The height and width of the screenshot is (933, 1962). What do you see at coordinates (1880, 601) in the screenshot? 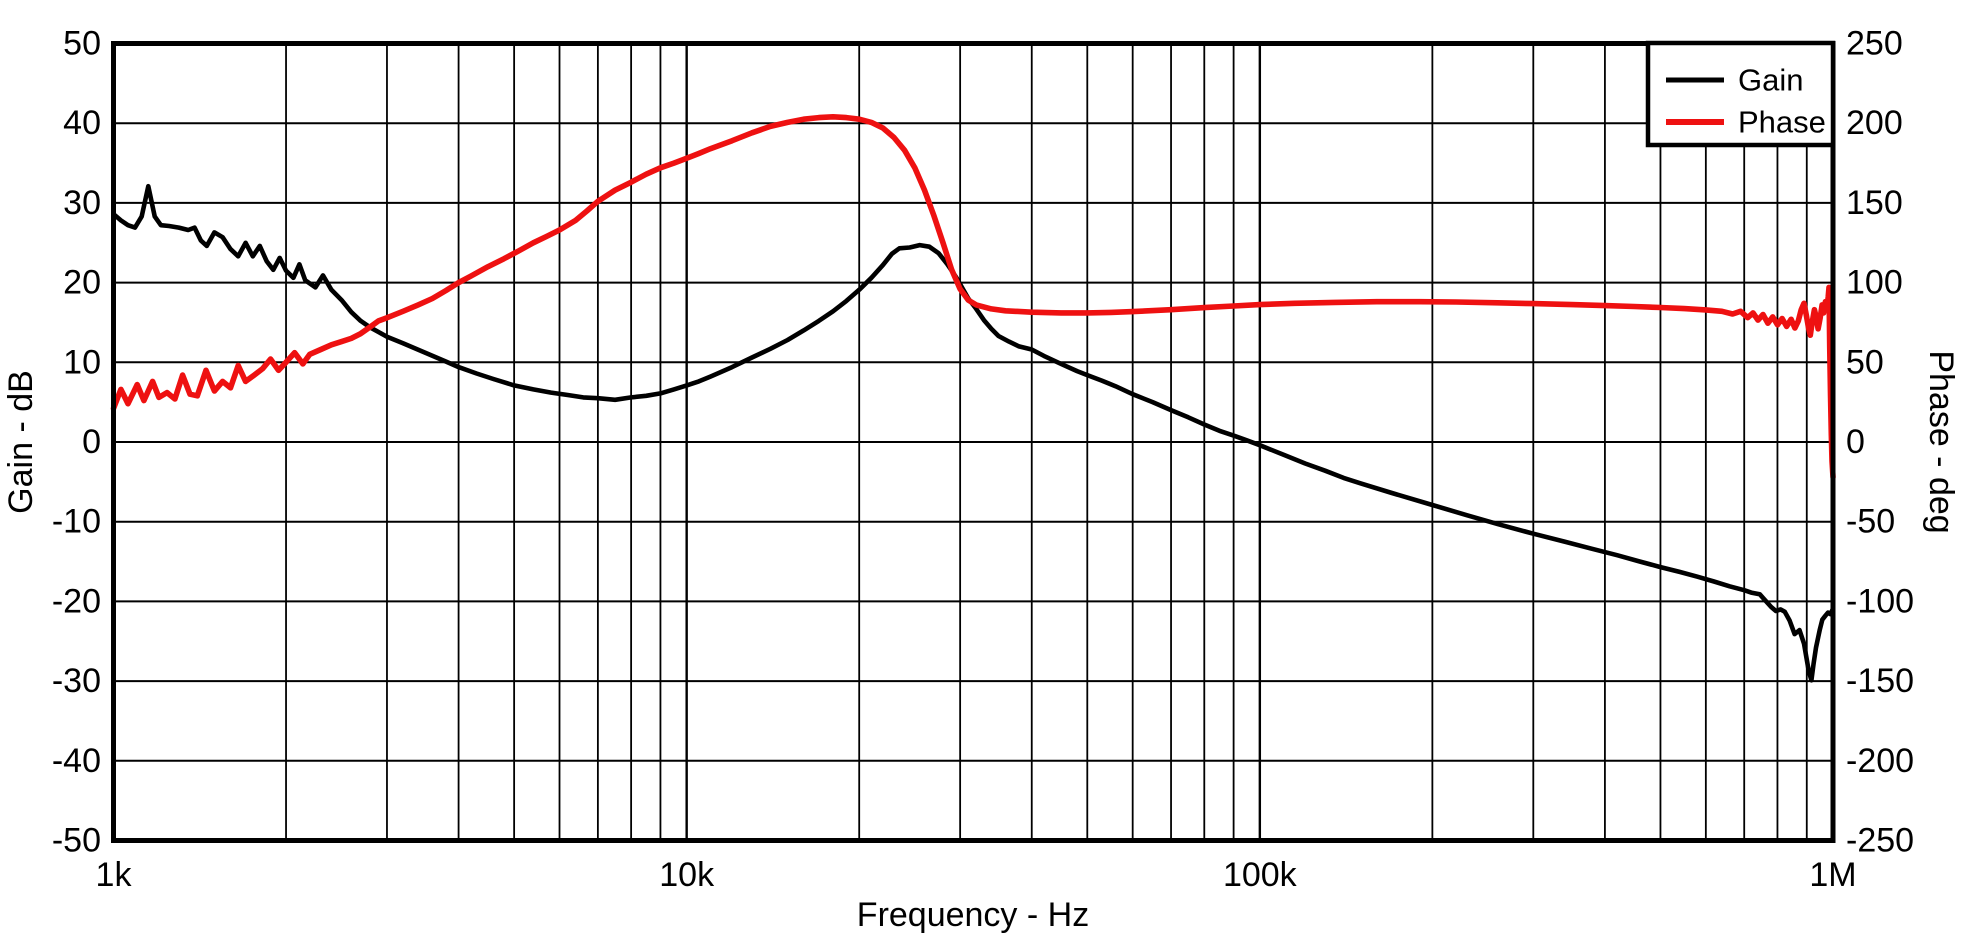
I see `y-right-tick-label: -100` at bounding box center [1880, 601].